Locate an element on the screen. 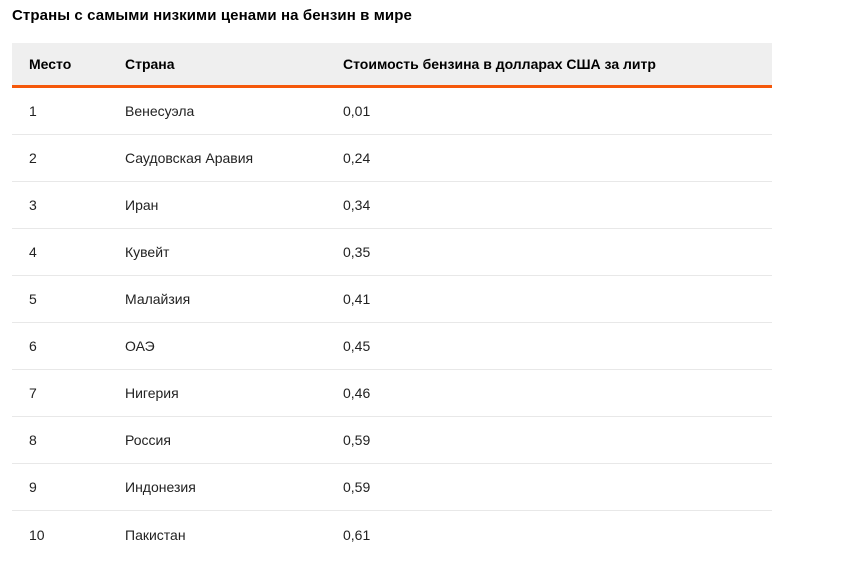  column-header-country: Страна is located at coordinates (150, 64).